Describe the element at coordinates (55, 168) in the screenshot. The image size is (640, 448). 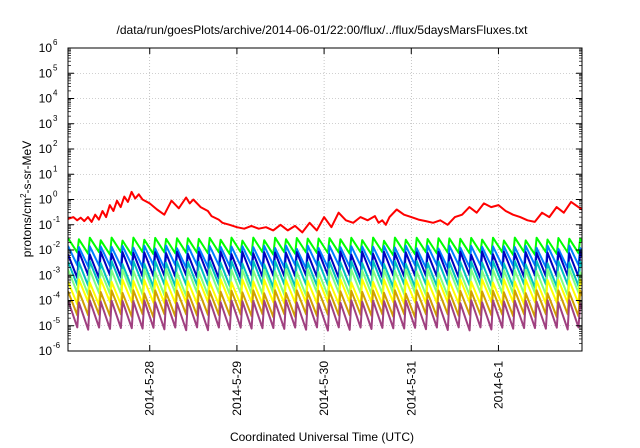
I see `y-tick-label-exp: 1` at that location.